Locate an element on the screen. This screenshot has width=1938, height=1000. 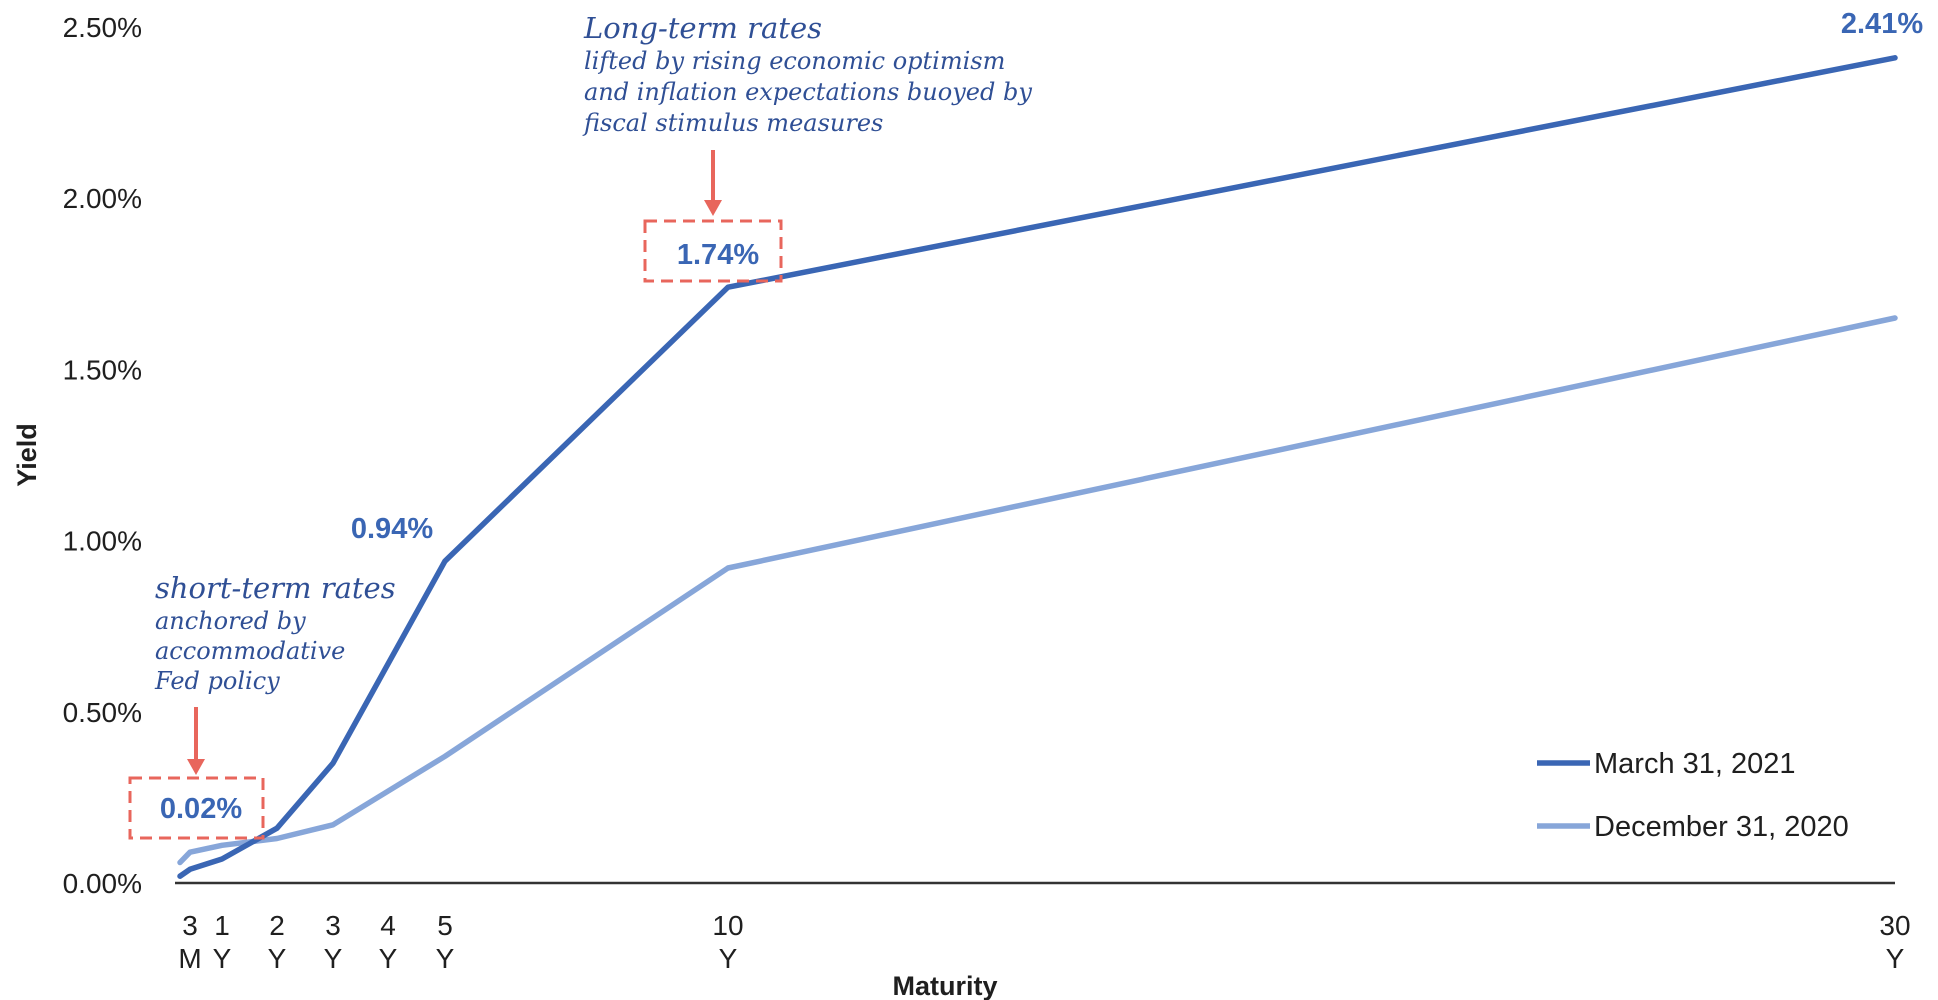
annotation-line: anchored by is located at coordinates (230, 621).